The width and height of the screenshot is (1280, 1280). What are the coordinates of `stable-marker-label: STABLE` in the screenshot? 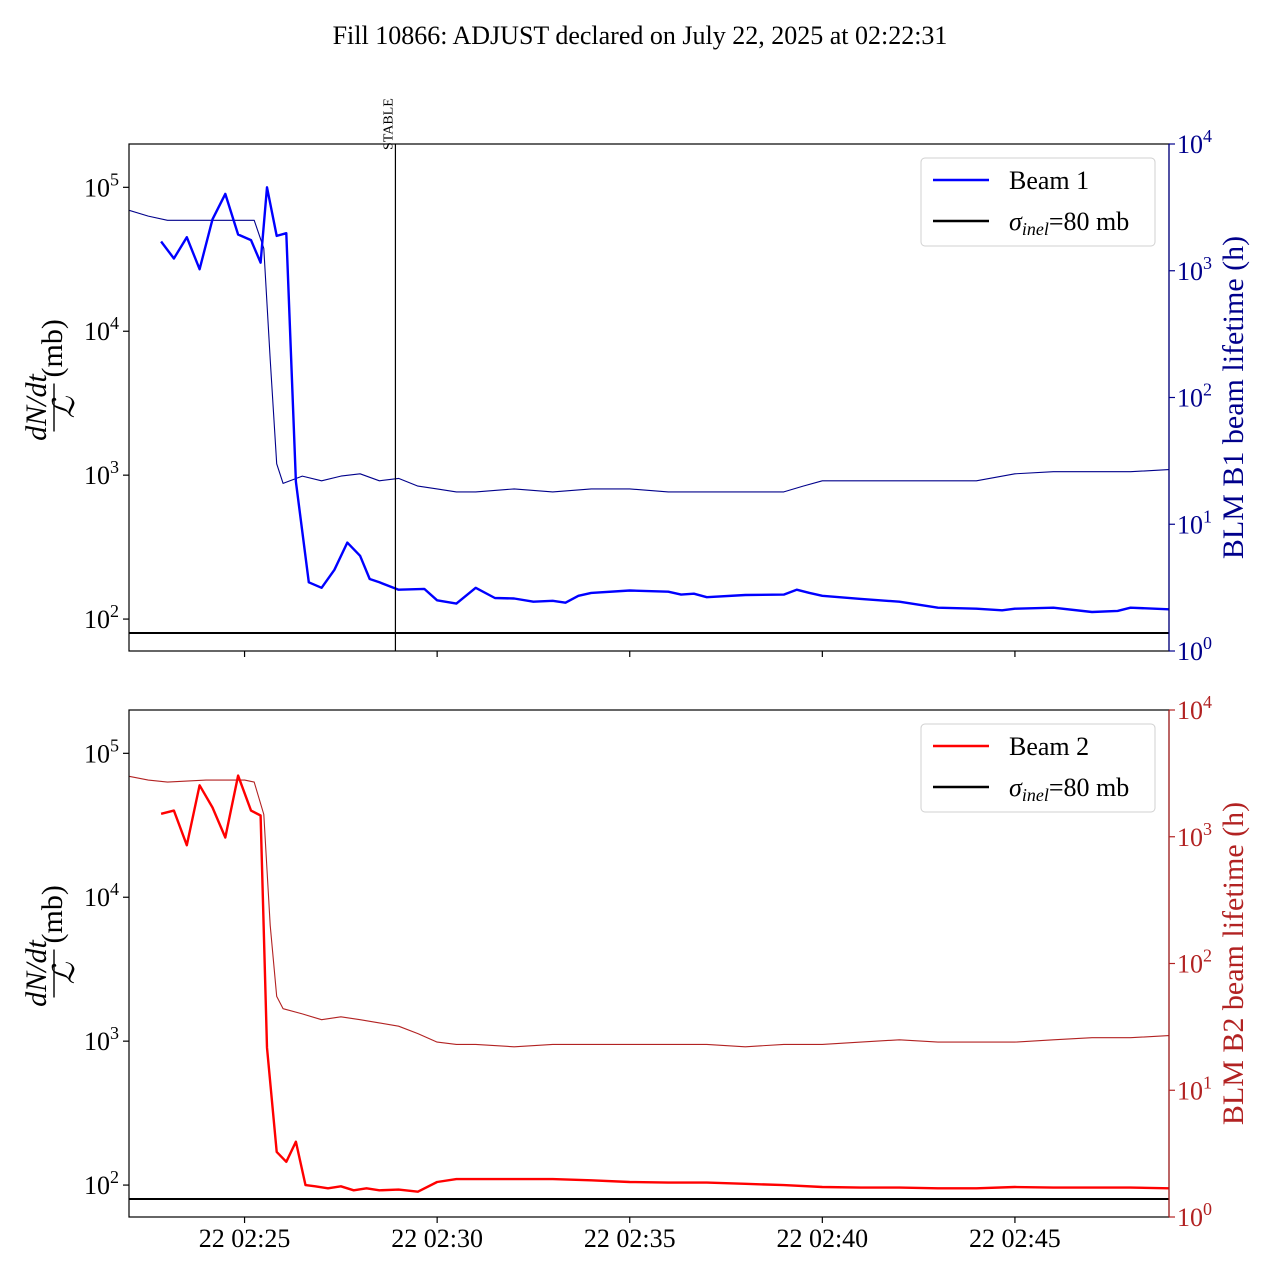 It's located at (388, 124).